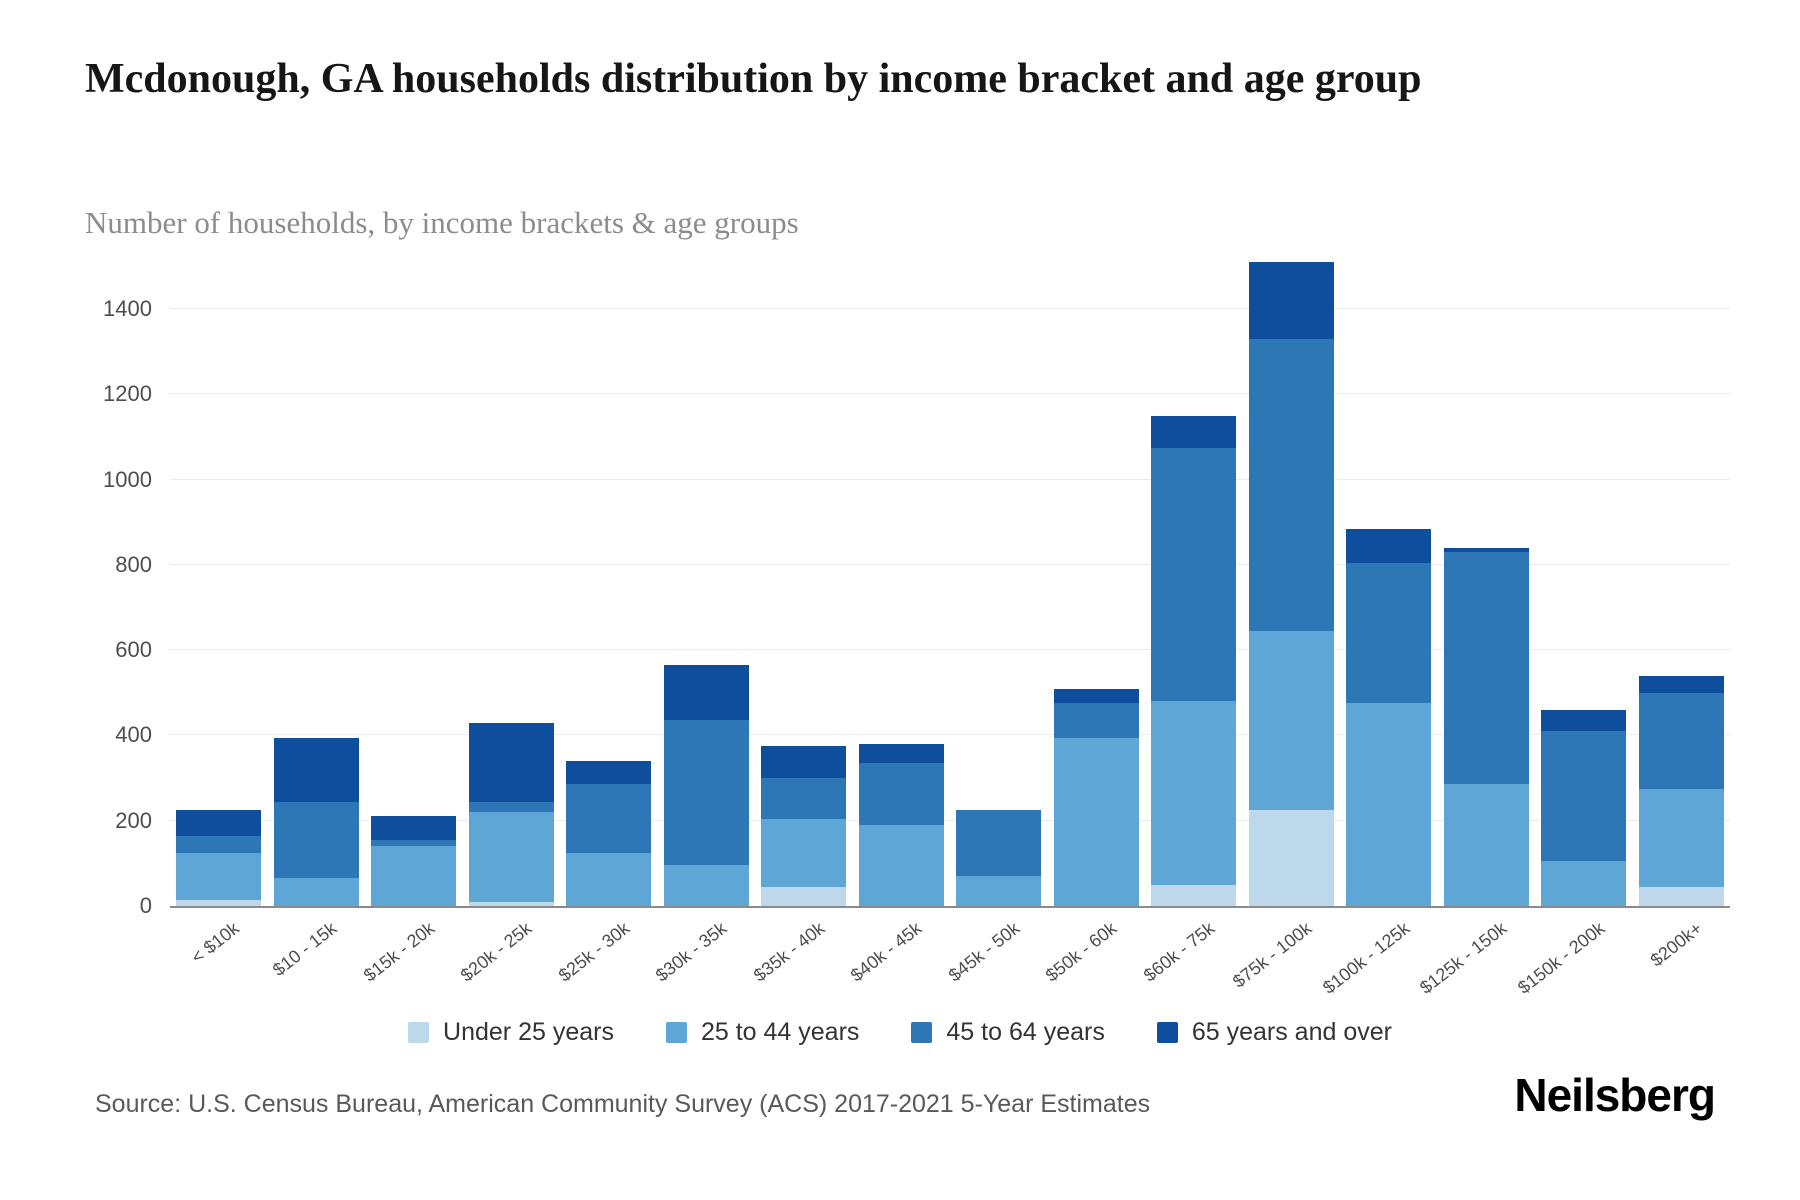  Describe the element at coordinates (528, 1032) in the screenshot. I see `legend-label: Under 25 years` at that location.